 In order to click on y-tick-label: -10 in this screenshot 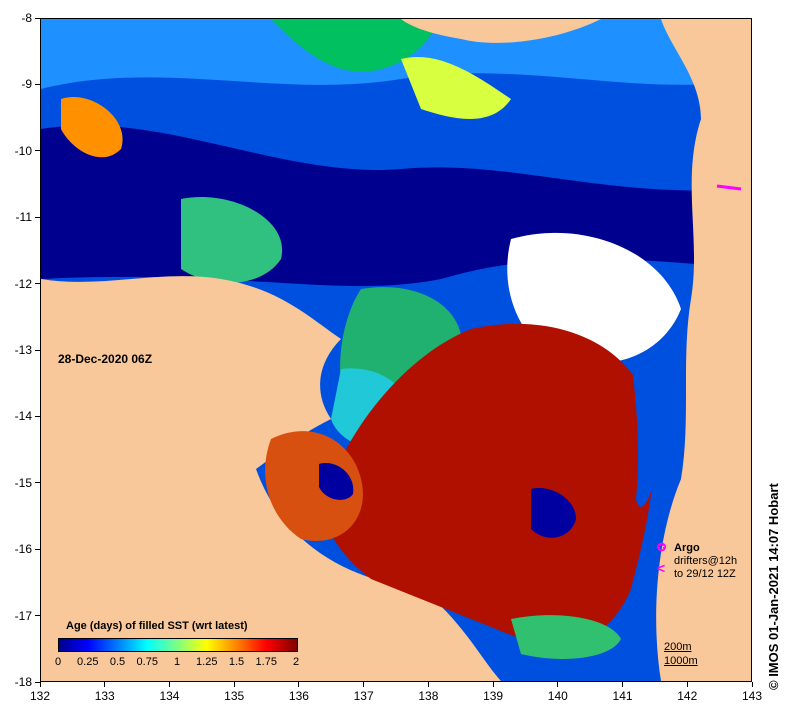, I will do `click(23, 150)`.